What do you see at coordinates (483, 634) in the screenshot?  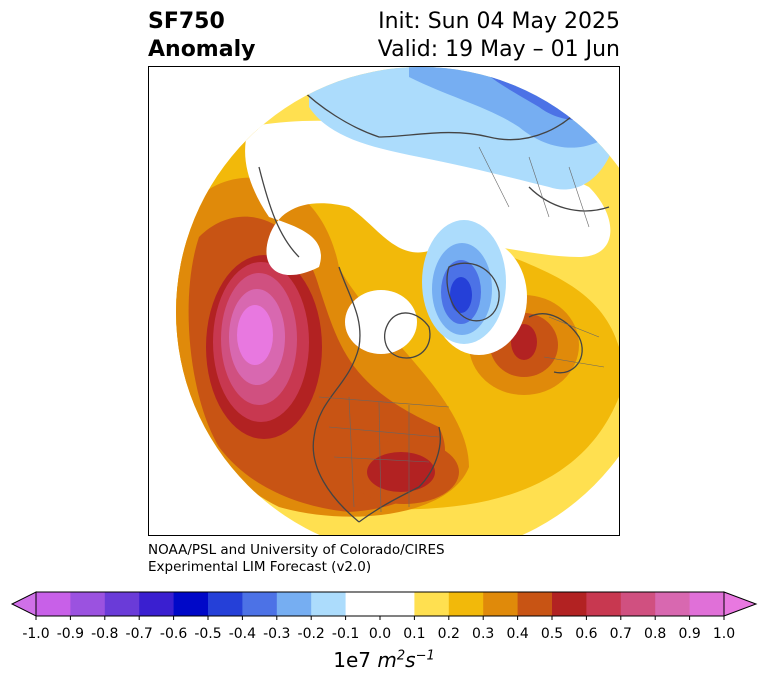 I see `colorbar-tick-label: 0.3` at bounding box center [483, 634].